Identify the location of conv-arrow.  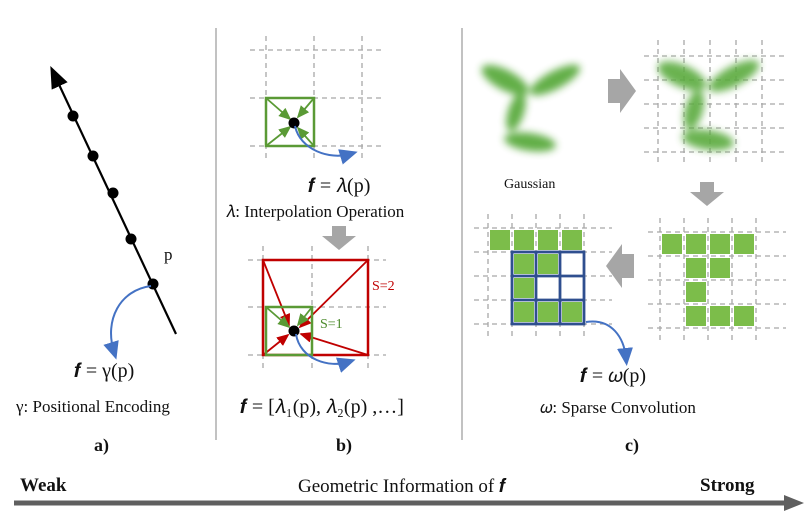
(609, 343).